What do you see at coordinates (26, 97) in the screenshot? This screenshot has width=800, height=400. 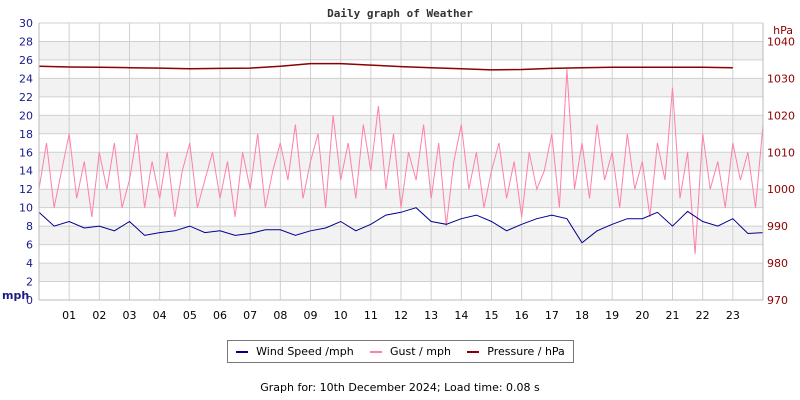 I see `y-tick-label: 22` at bounding box center [26, 97].